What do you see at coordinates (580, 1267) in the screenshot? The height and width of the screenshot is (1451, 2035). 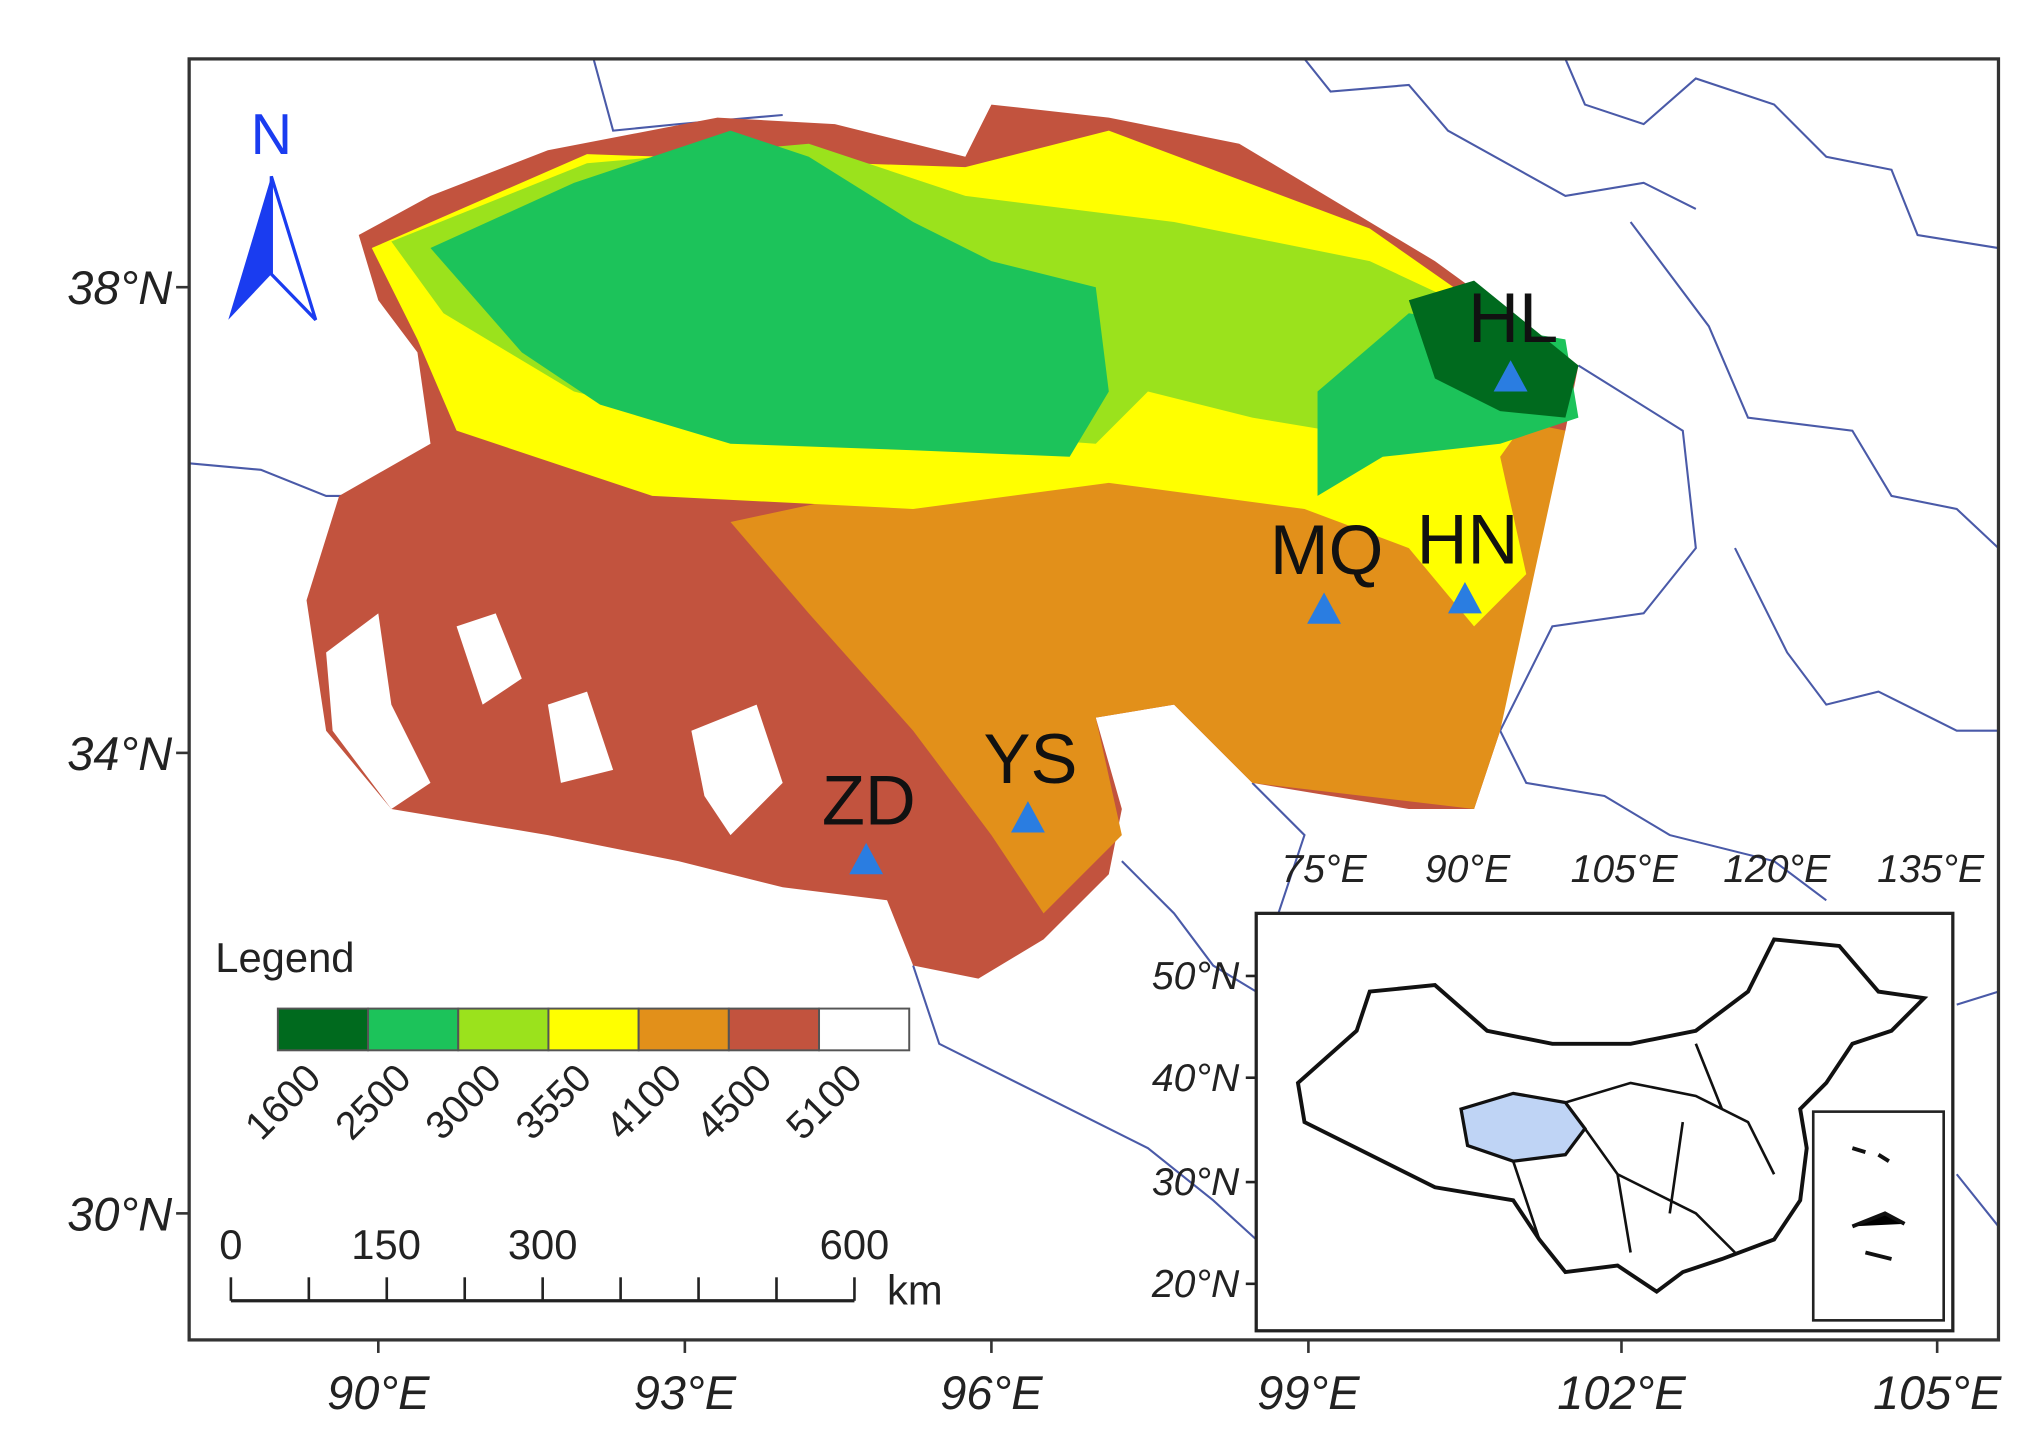 I see `scale-bar: km 0 150 300 600` at bounding box center [580, 1267].